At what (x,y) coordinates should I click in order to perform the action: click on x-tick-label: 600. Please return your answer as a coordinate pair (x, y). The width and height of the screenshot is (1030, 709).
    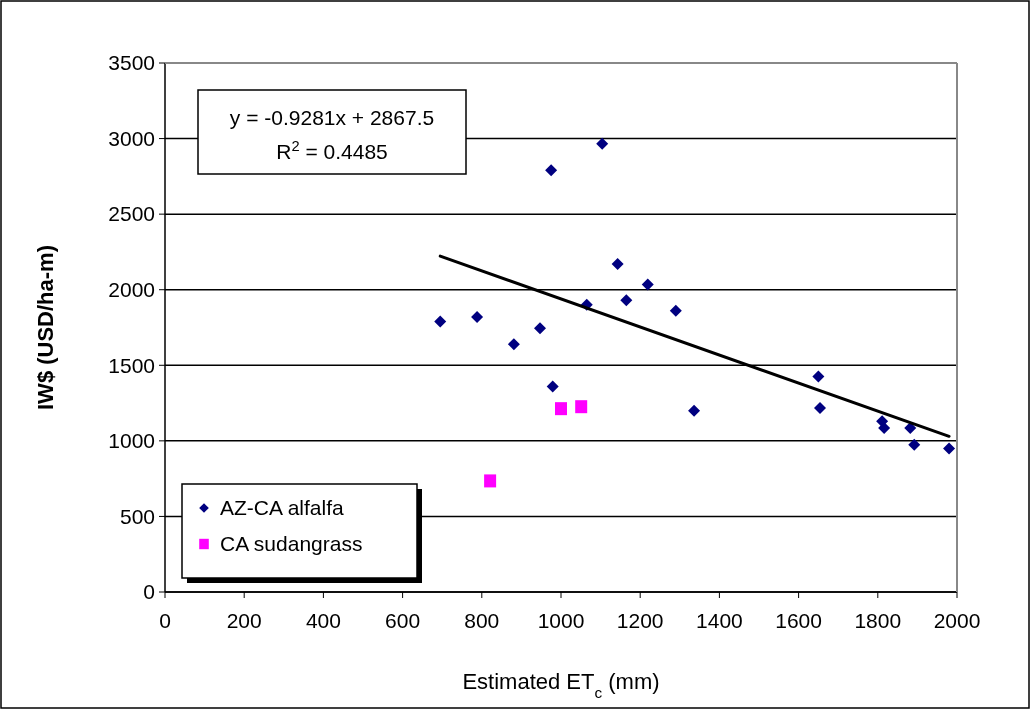
    Looking at the image, I should click on (403, 620).